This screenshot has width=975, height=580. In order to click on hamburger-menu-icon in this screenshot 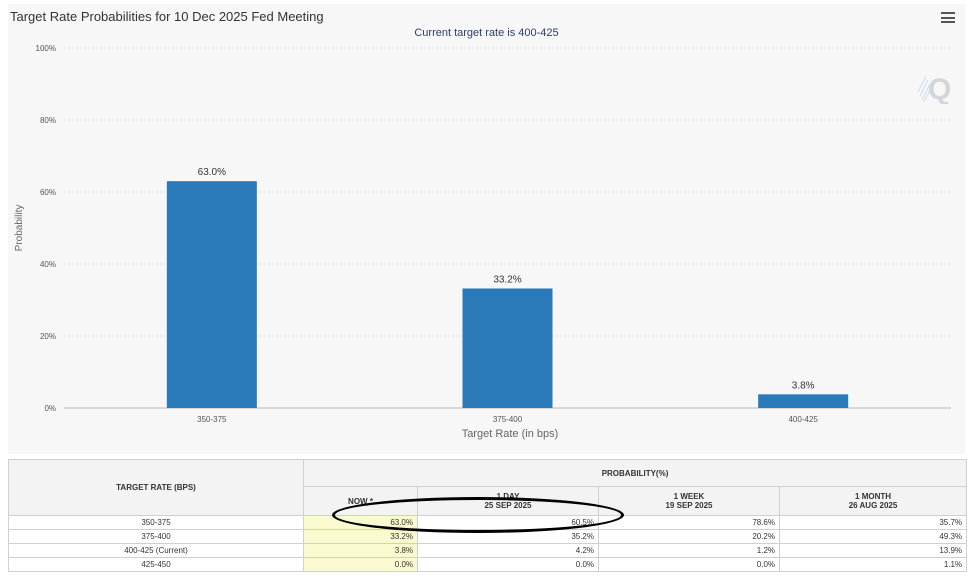, I will do `click(948, 17)`.